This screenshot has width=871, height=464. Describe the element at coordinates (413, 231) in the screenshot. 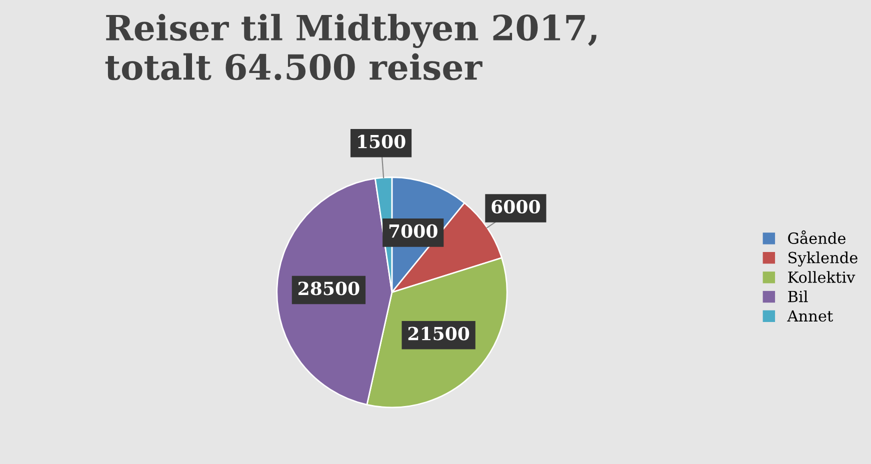

I see `data-label: 7000` at that location.